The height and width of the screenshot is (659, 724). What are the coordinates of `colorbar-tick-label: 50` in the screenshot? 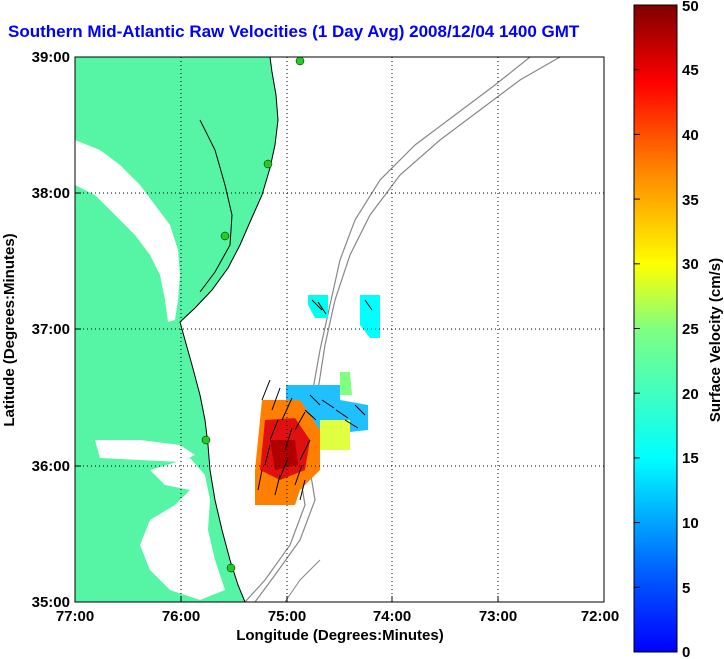 It's located at (690, 7).